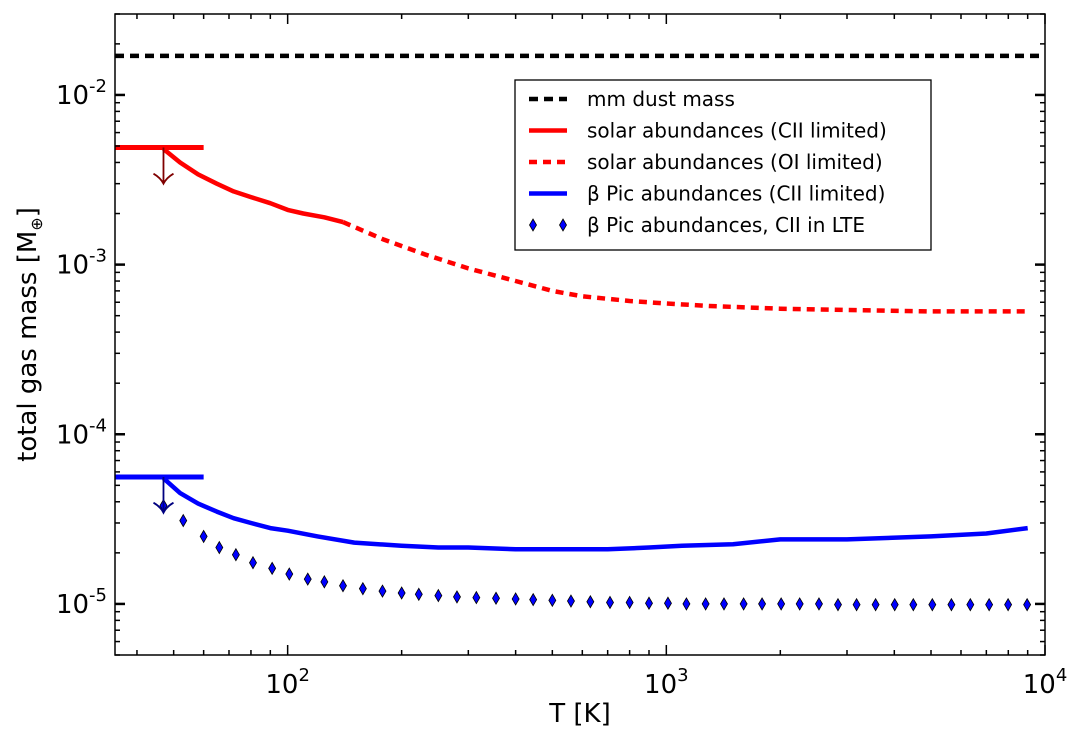 This screenshot has height=730, width=1074. What do you see at coordinates (28, 212) in the screenshot?
I see `y-axis-label-close: ]` at bounding box center [28, 212].